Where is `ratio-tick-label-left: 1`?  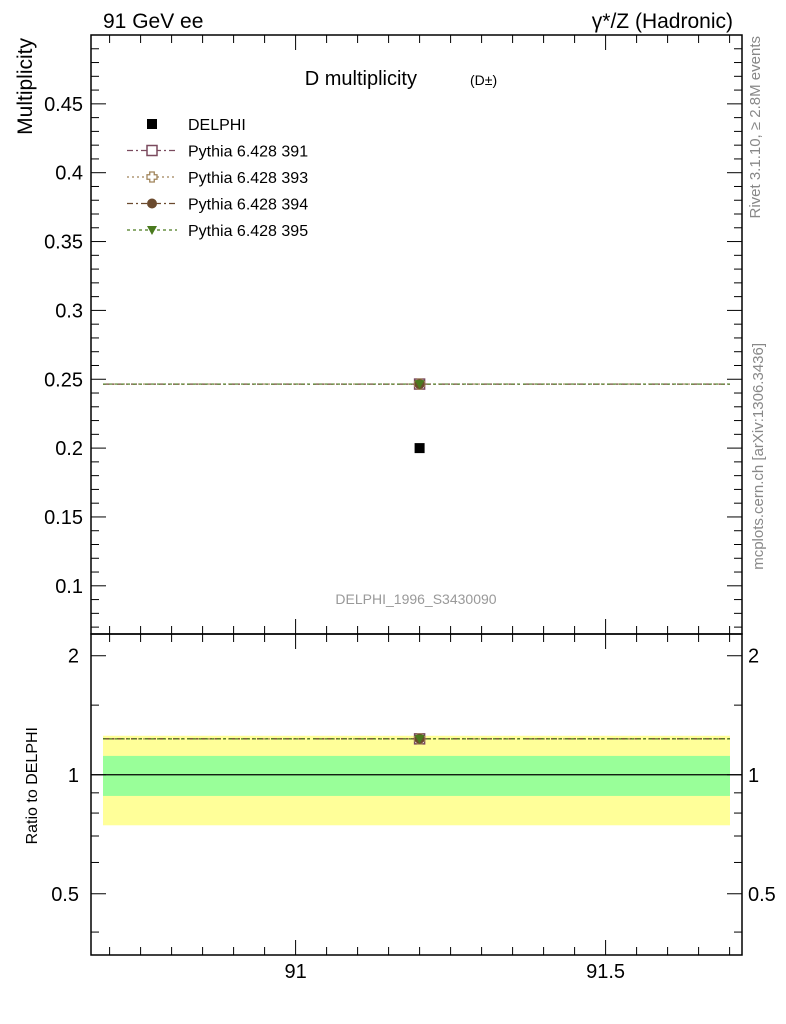 ratio-tick-label-left: 1 is located at coordinates (73, 776).